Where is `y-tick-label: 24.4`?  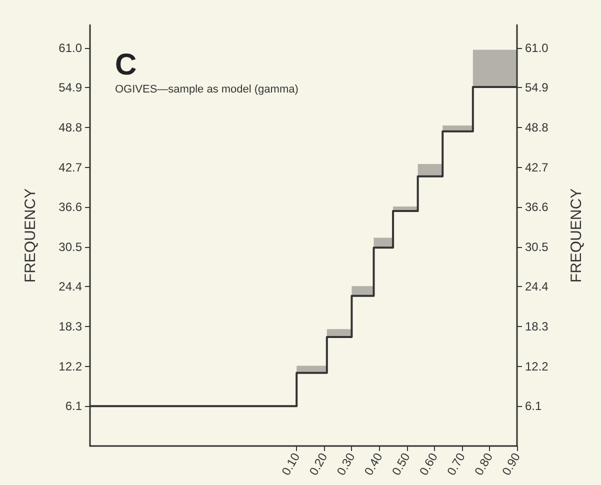 y-tick-label: 24.4 is located at coordinates (70, 287).